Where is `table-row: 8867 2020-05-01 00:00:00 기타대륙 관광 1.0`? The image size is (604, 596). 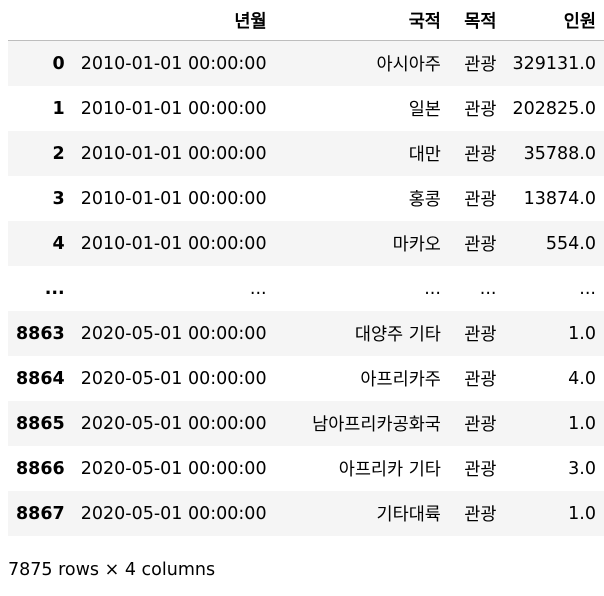
table-row: 8867 2020-05-01 00:00:00 기타대륙 관광 1.0 is located at coordinates (306, 513).